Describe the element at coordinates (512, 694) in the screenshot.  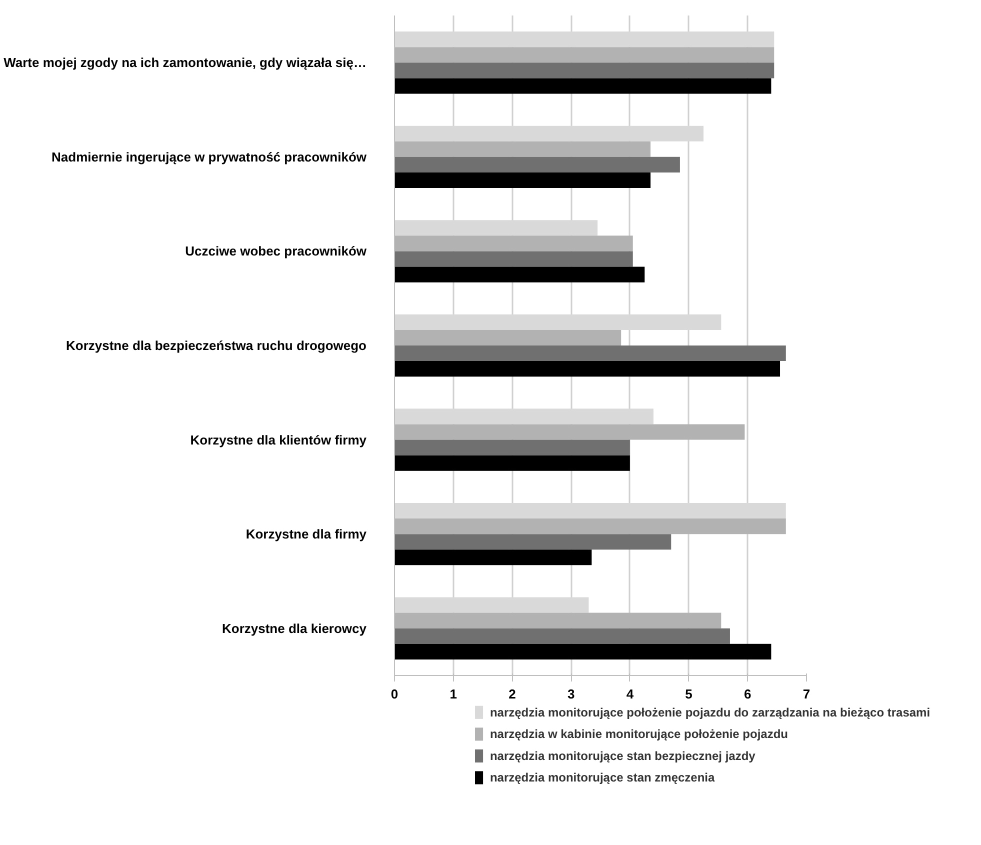
I see `x-tick-label: 2` at that location.